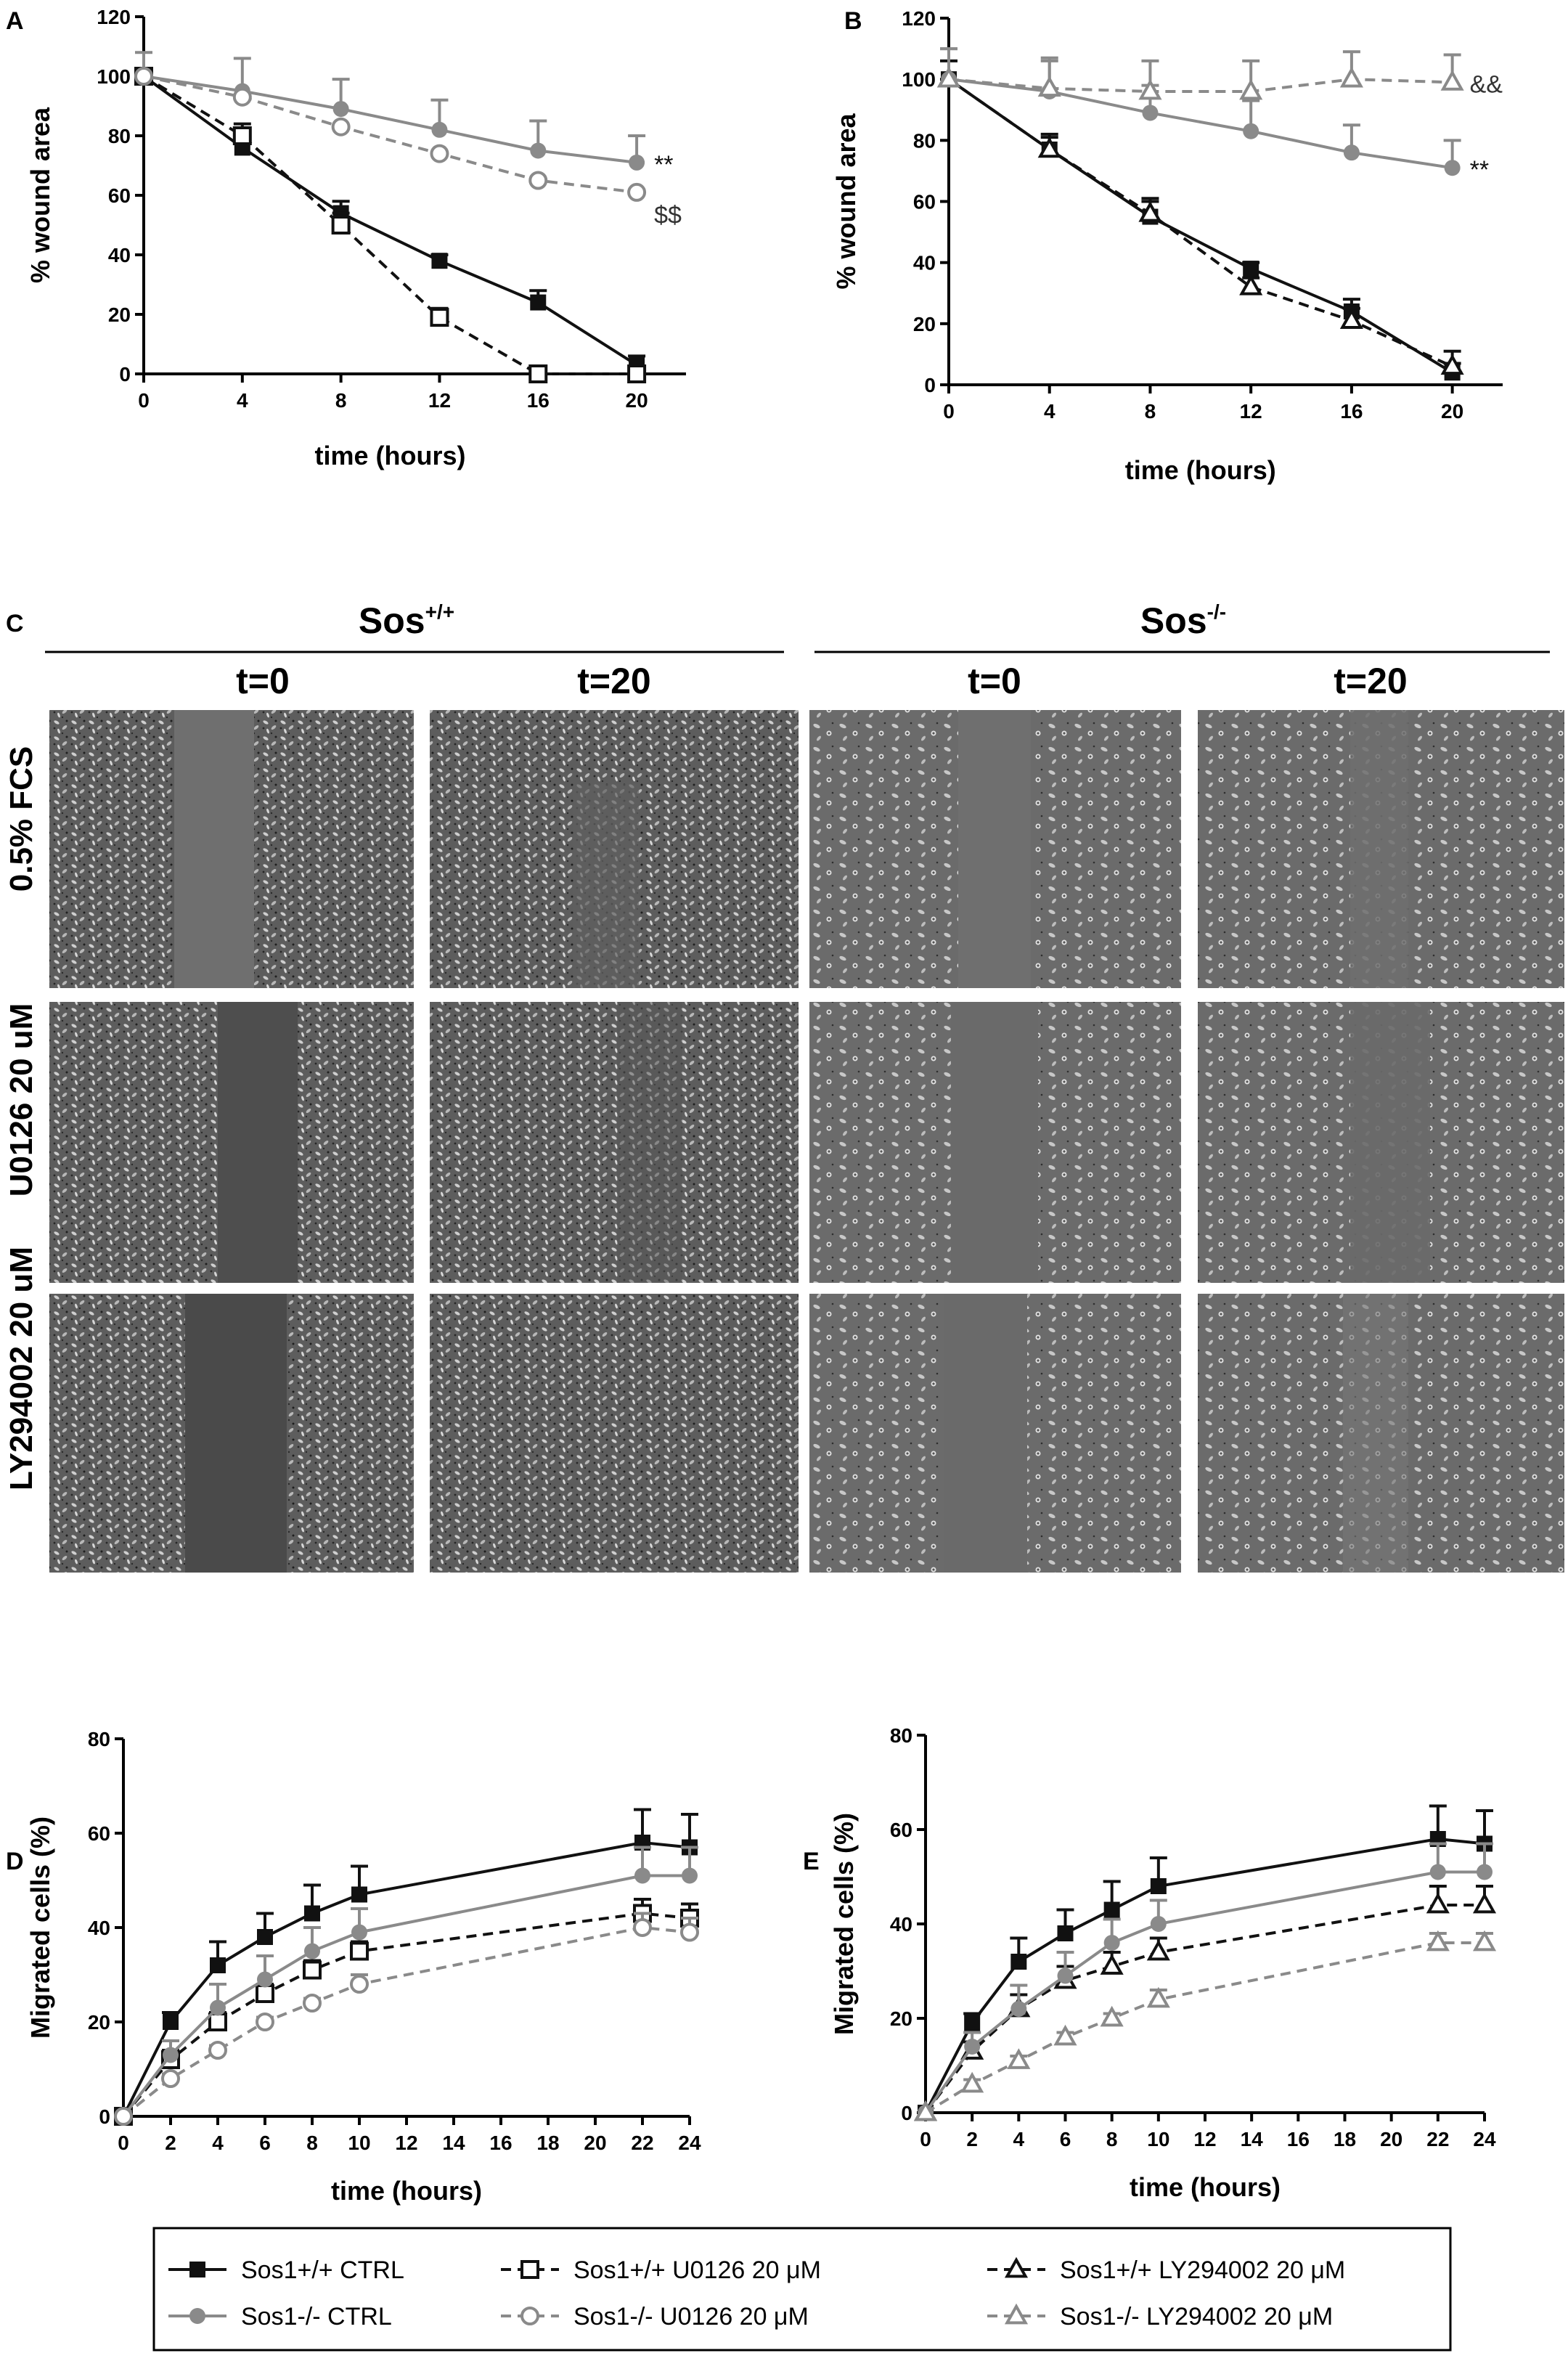  What do you see at coordinates (407, 620) in the screenshot?
I see `group-header-sos-wt: Sos+/+` at bounding box center [407, 620].